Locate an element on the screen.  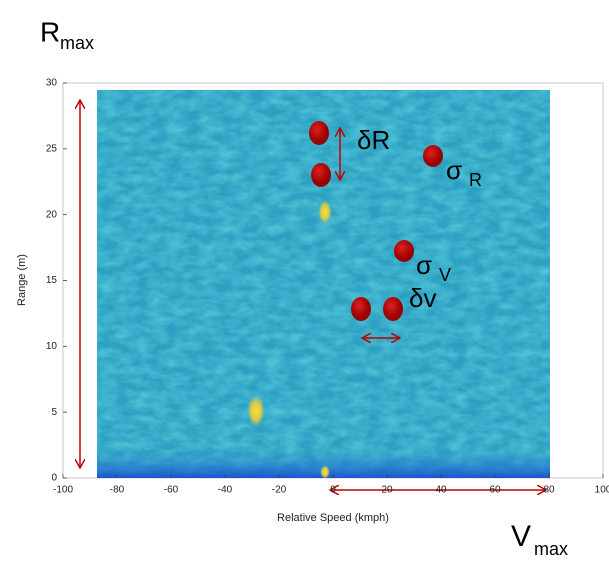
annotation: δv is located at coordinates (422, 298).